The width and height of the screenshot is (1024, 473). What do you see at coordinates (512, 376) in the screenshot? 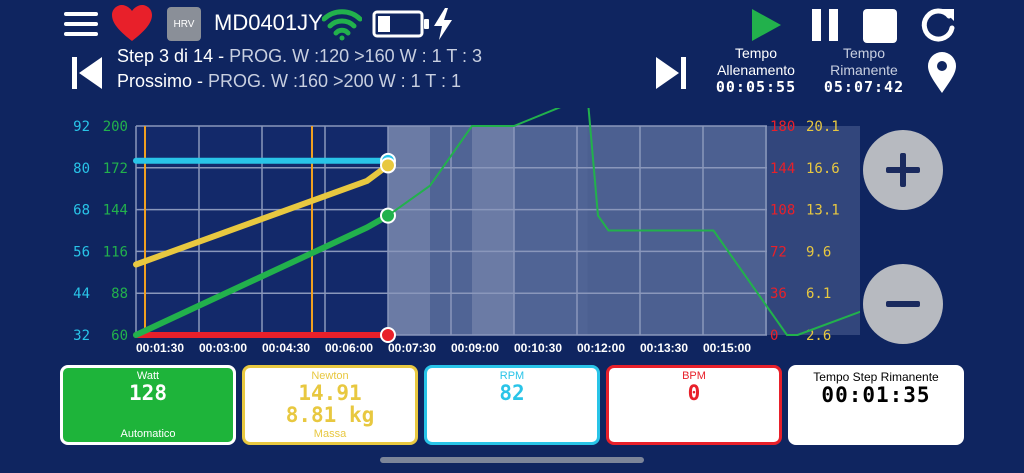
I see `rpm-label: RPM` at bounding box center [512, 376].